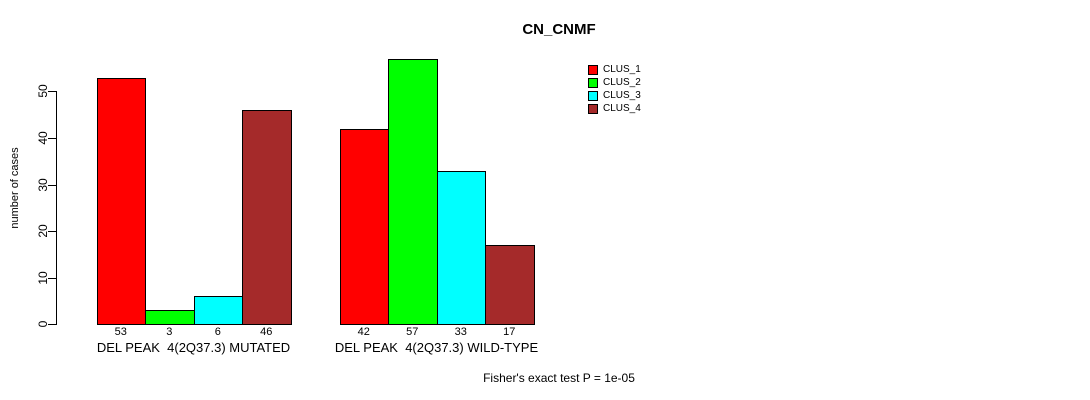 The height and width of the screenshot is (400, 1090). Describe the element at coordinates (460, 332) in the screenshot. I see `bar-value-label: 33` at that location.